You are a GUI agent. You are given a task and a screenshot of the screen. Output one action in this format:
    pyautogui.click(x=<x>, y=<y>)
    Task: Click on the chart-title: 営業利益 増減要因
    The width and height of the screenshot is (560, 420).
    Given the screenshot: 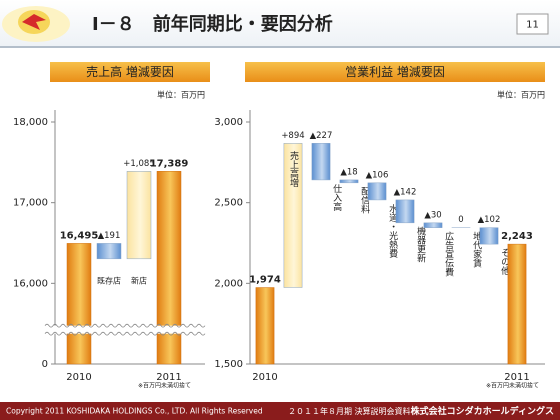 What is the action you would take?
    pyautogui.click(x=395, y=71)
    